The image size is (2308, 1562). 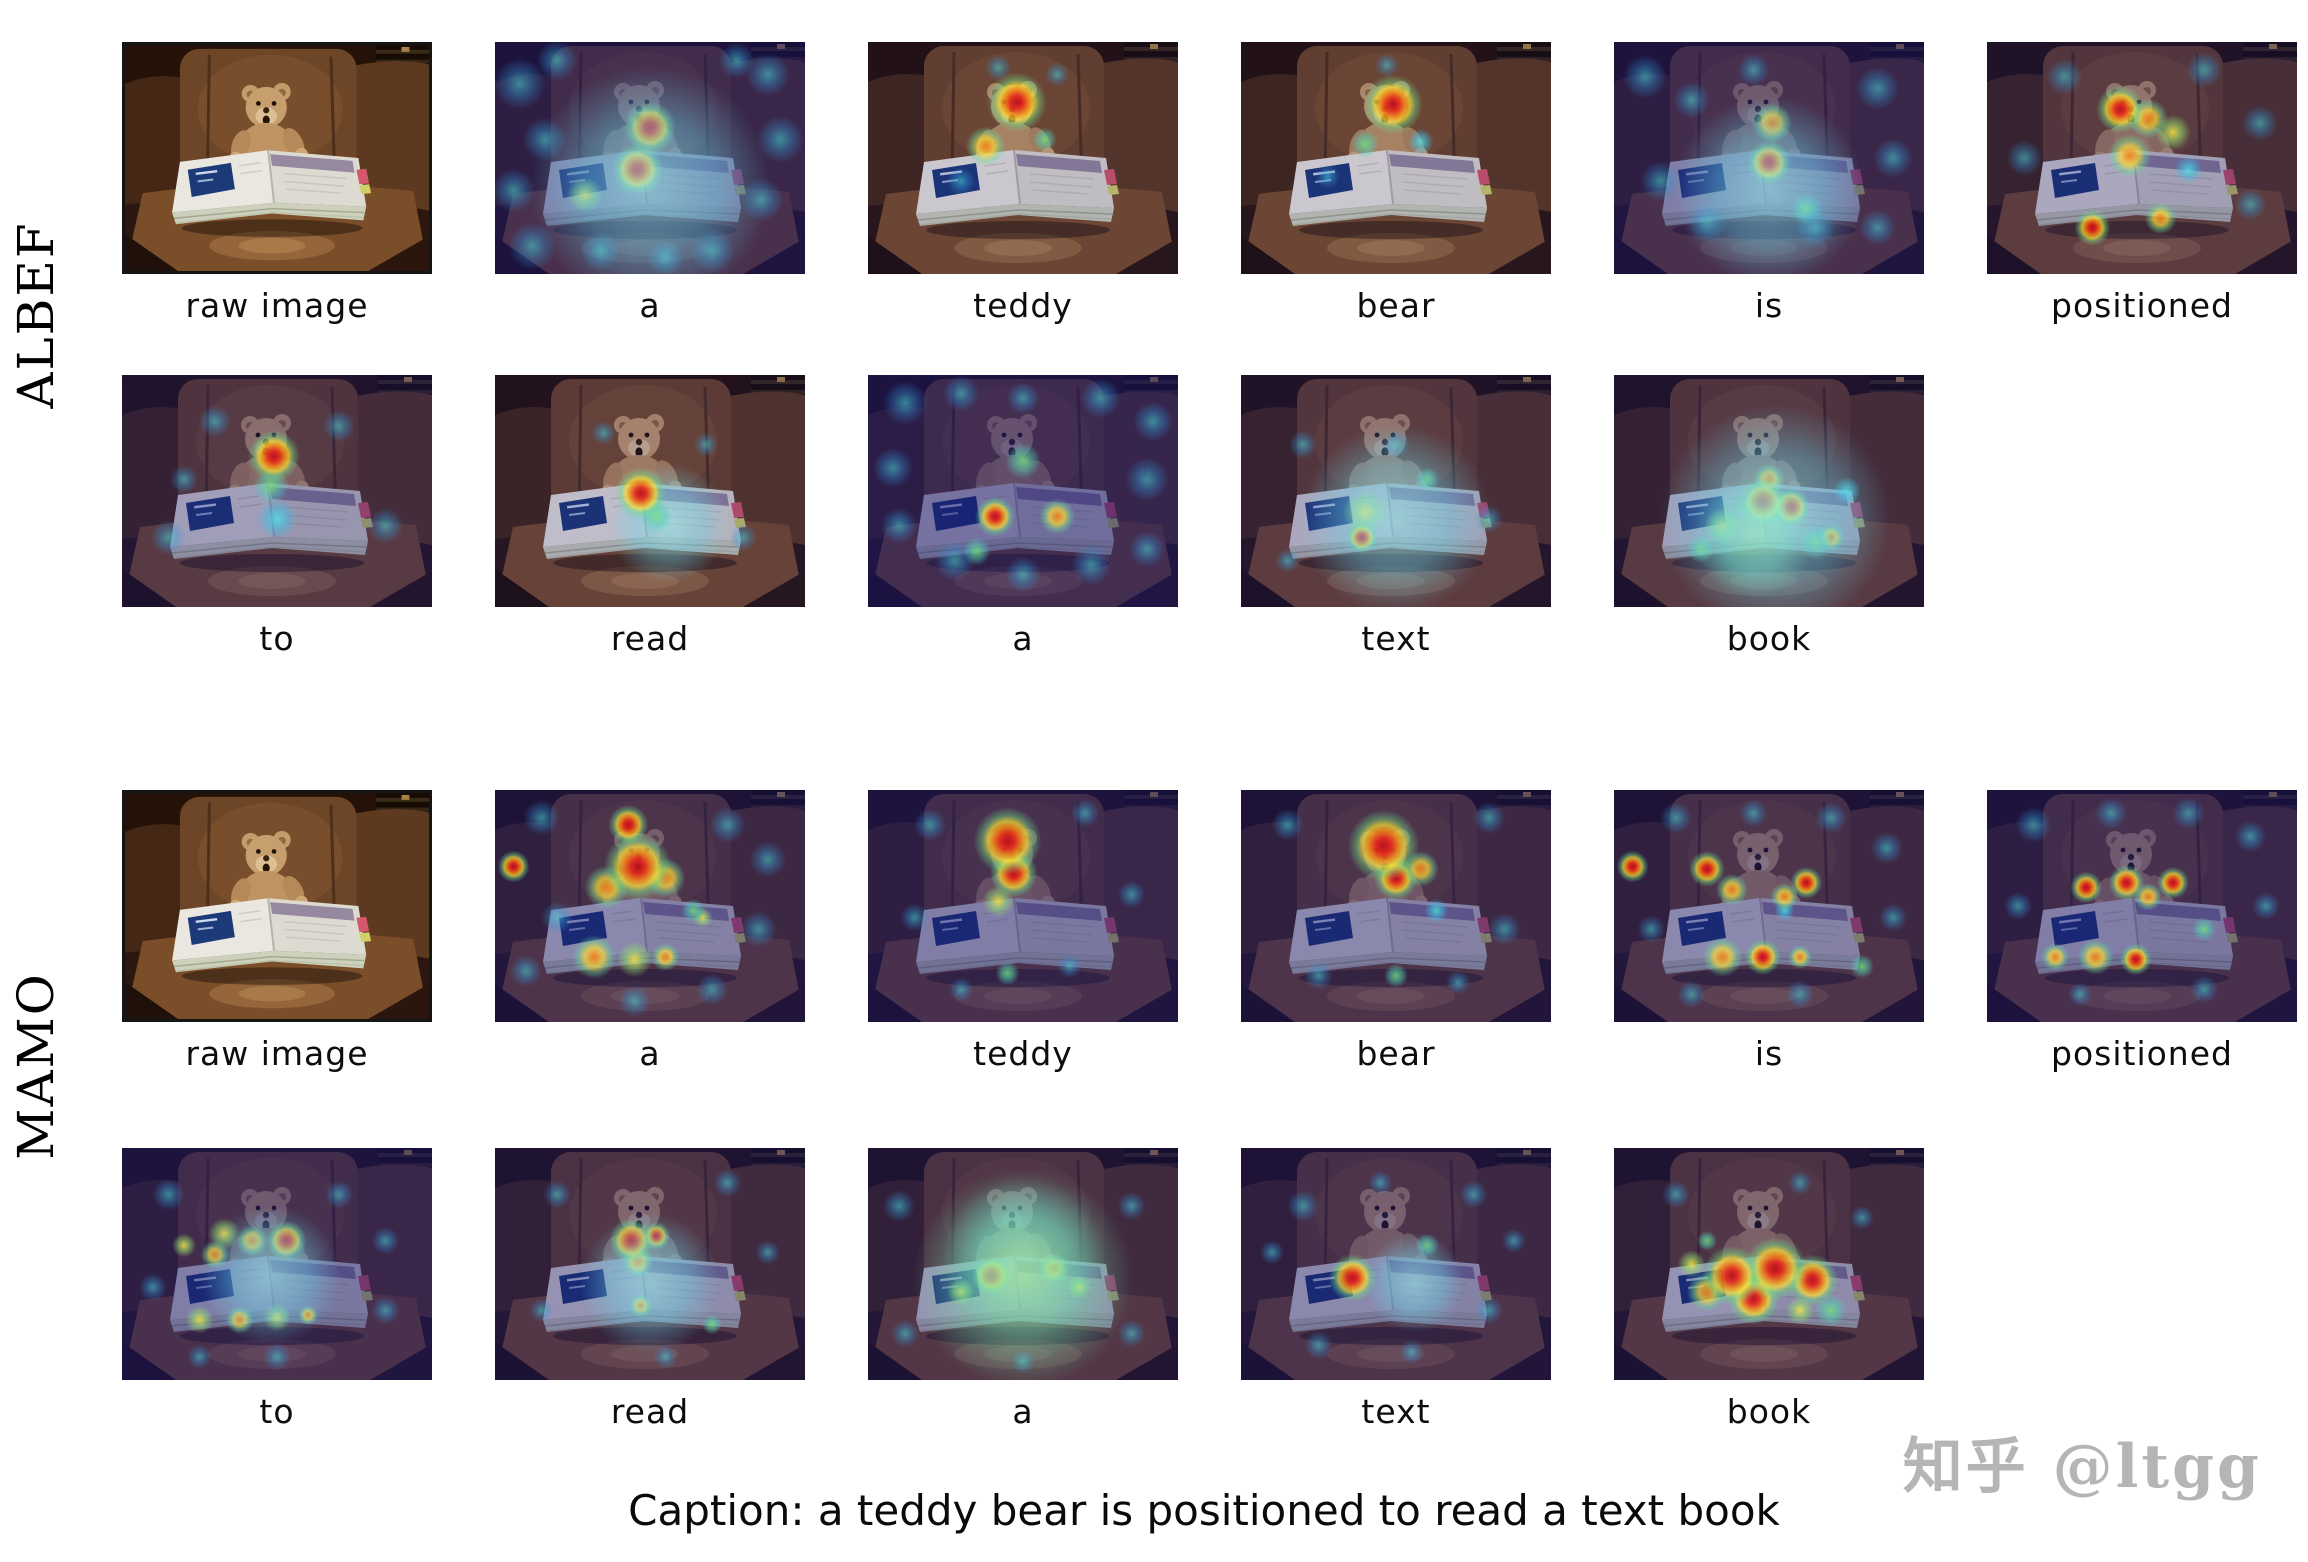 What do you see at coordinates (2082, 1467) in the screenshot?
I see `watermark: 知乎 @ltgg` at bounding box center [2082, 1467].